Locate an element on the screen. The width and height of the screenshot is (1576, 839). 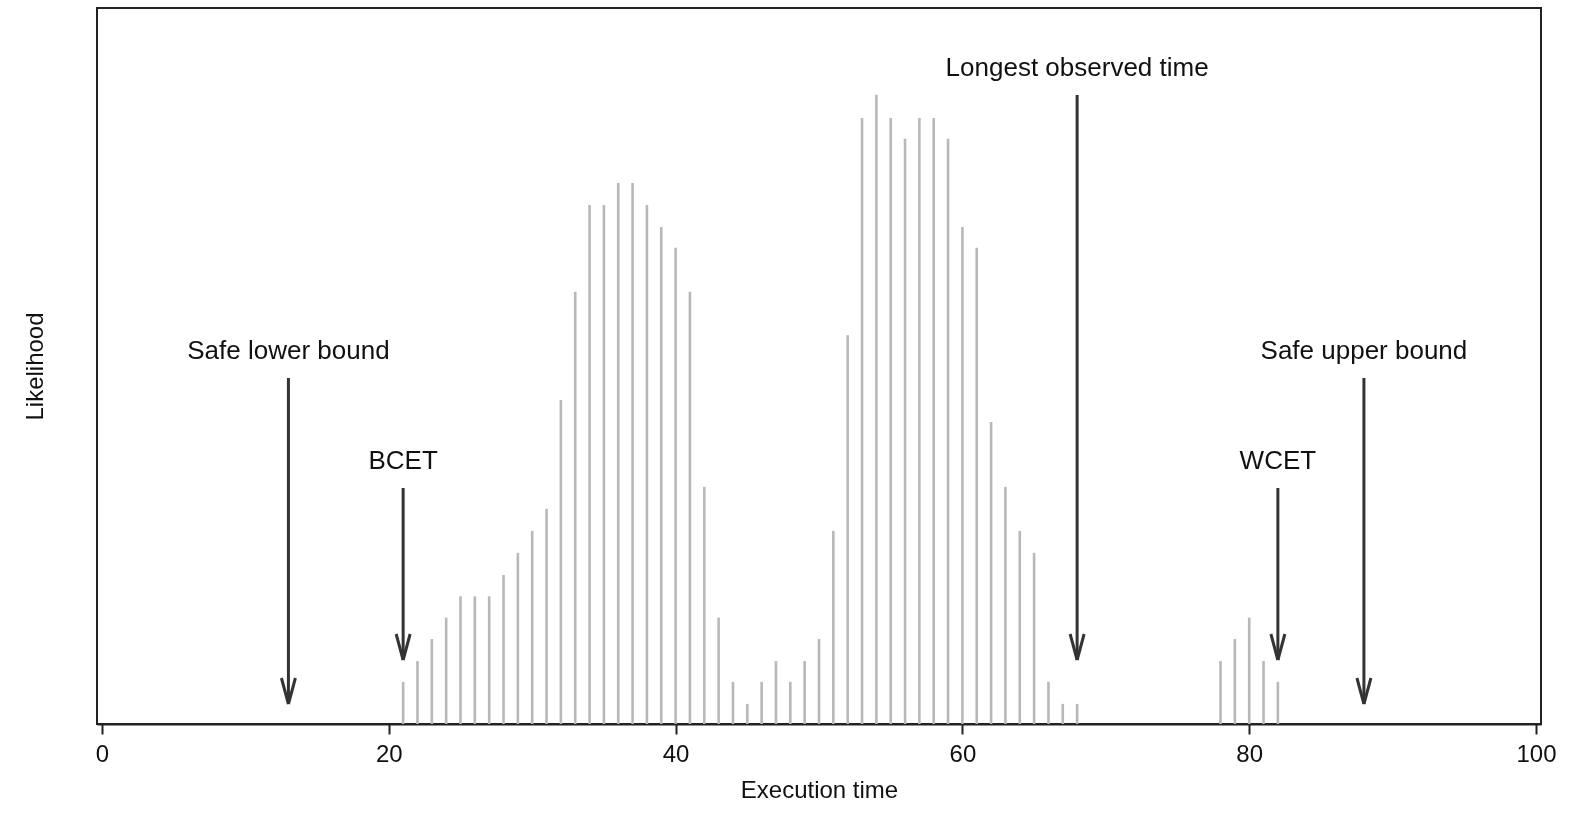
ref-line-label: BCET is located at coordinates (403, 460).